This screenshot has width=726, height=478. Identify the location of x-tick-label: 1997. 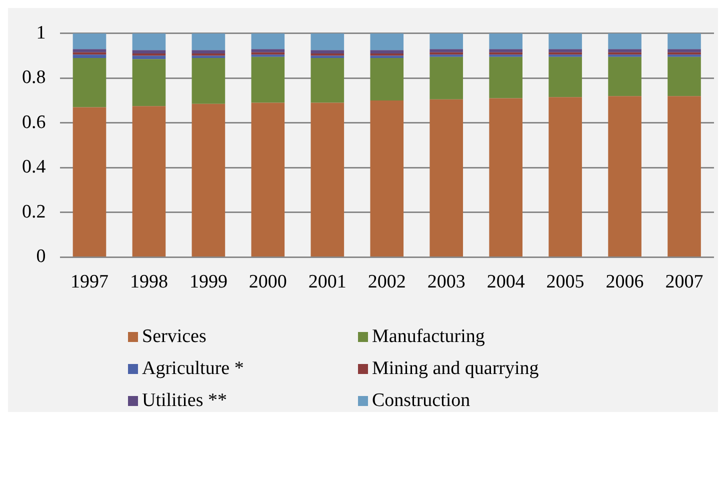
(89, 282).